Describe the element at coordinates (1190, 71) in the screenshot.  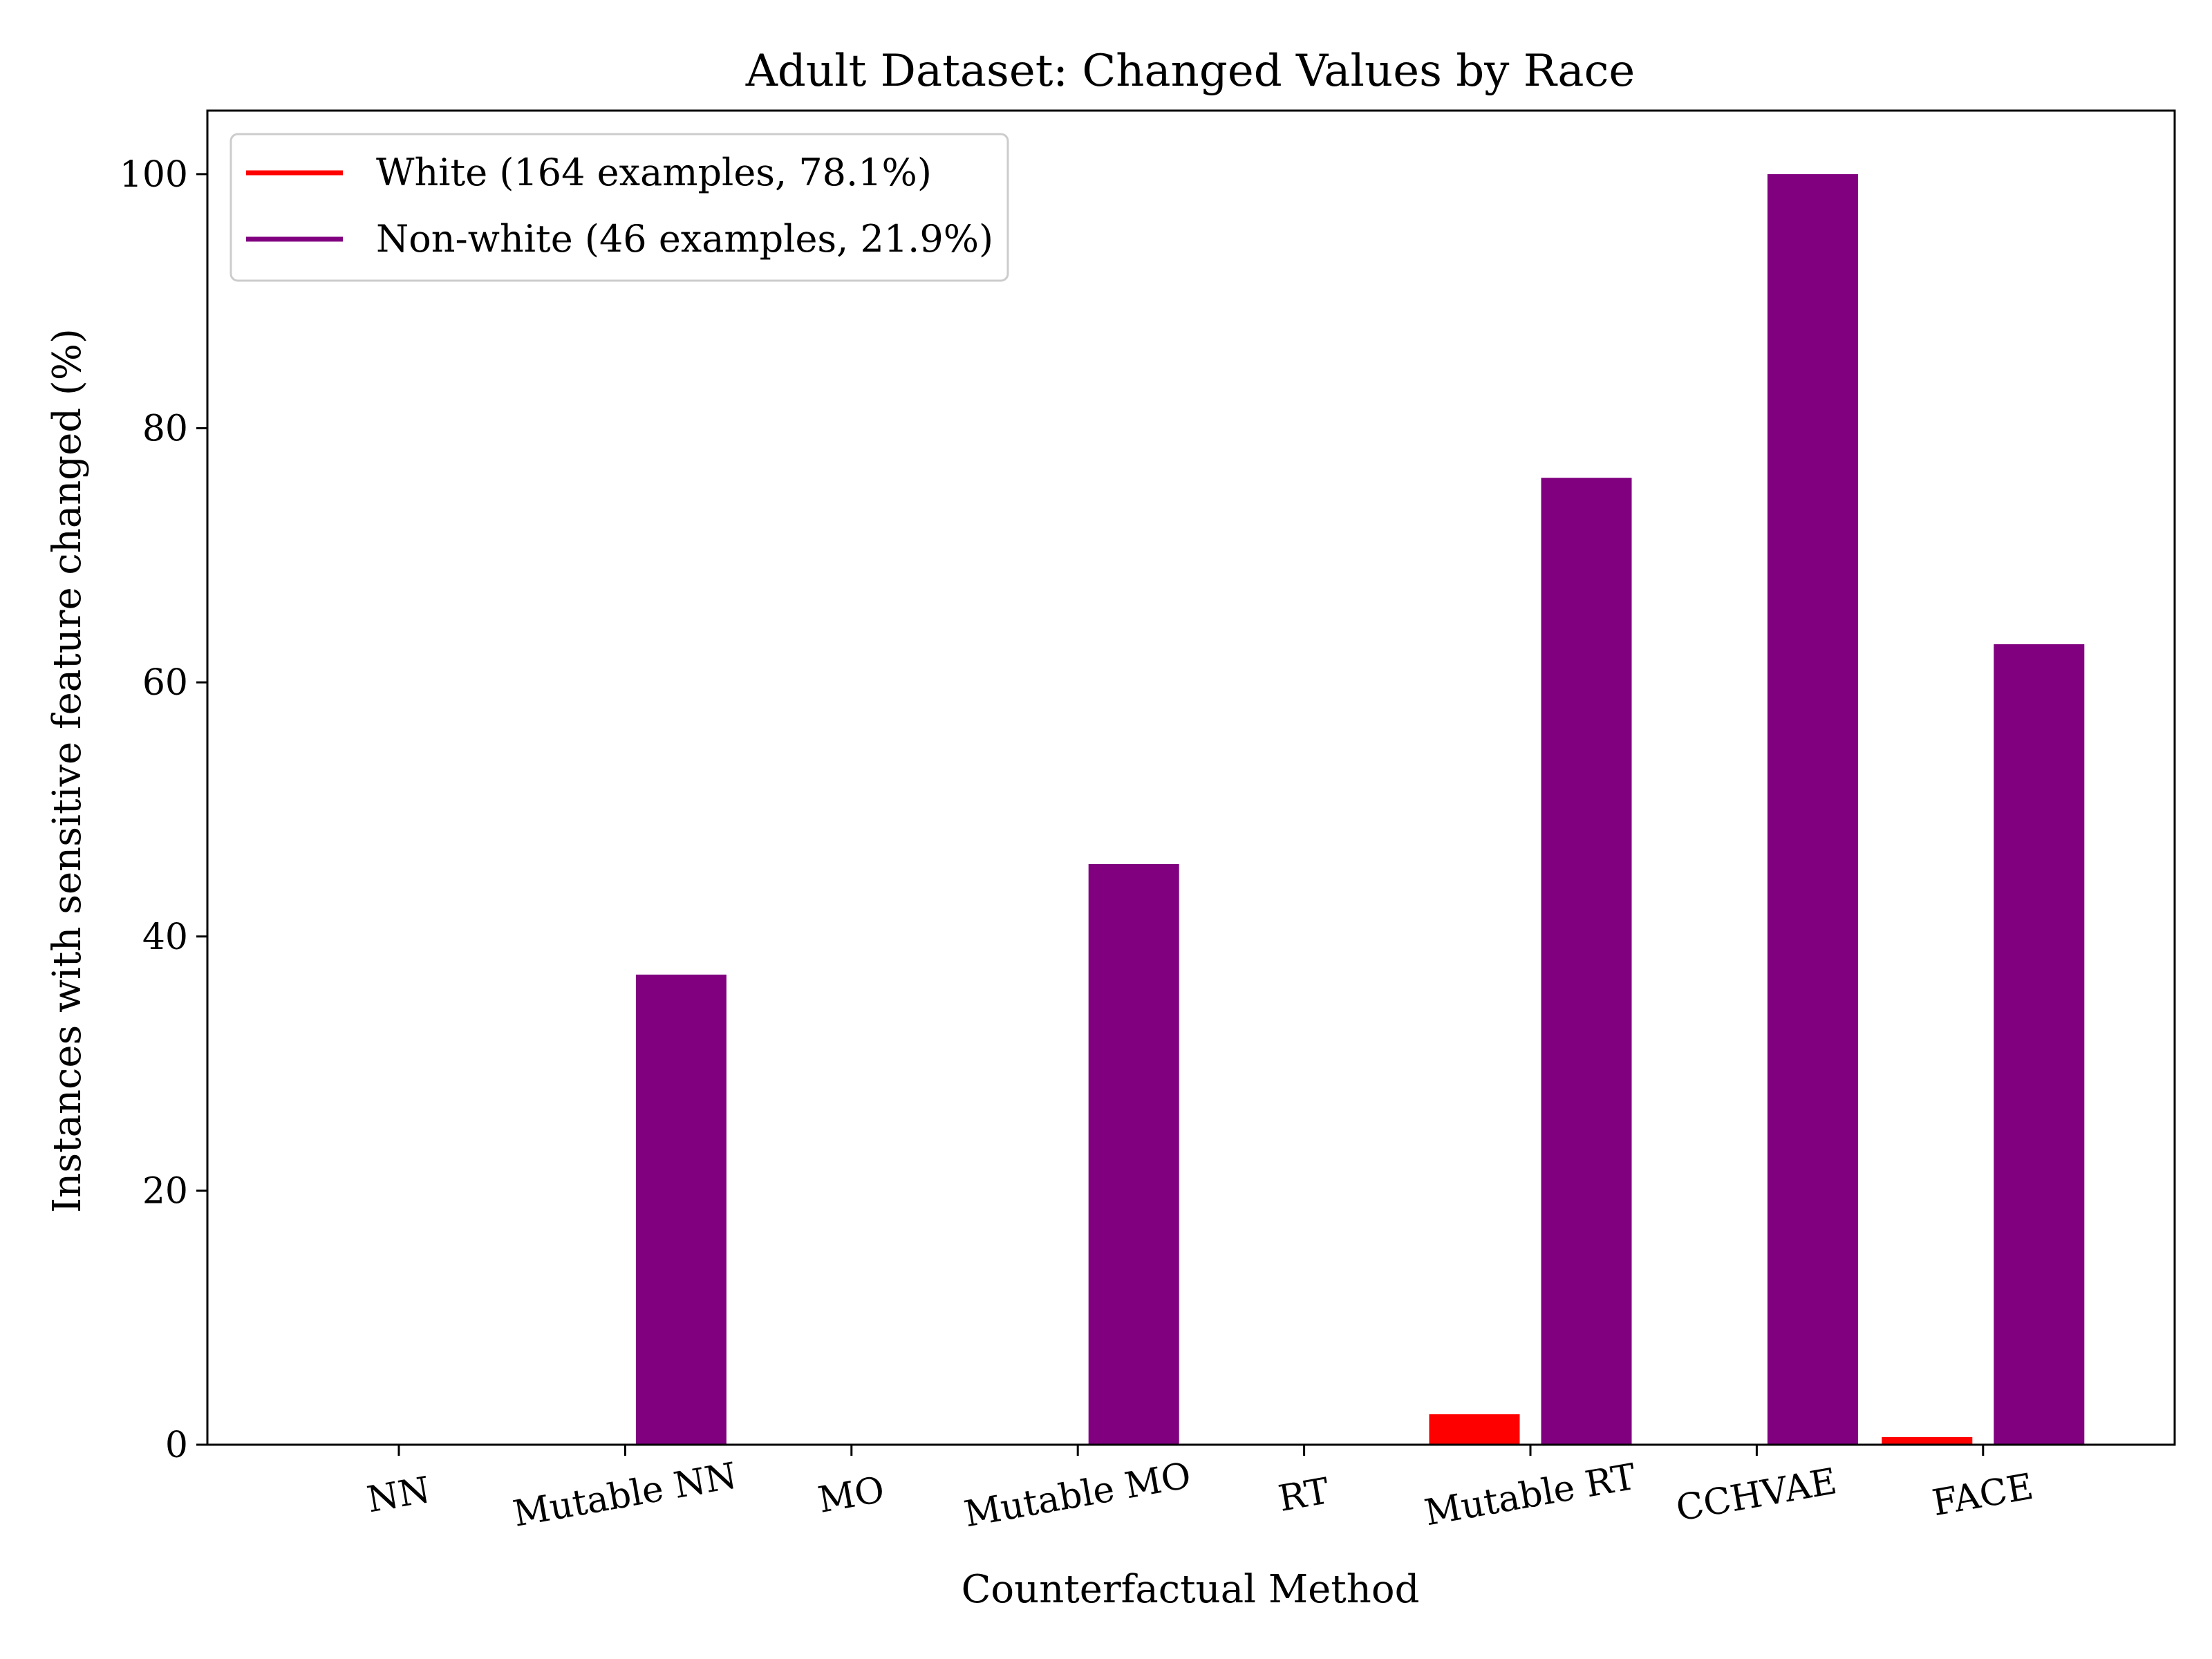
I see `chart-title: Adult Dataset: Changed Values by Race` at that location.